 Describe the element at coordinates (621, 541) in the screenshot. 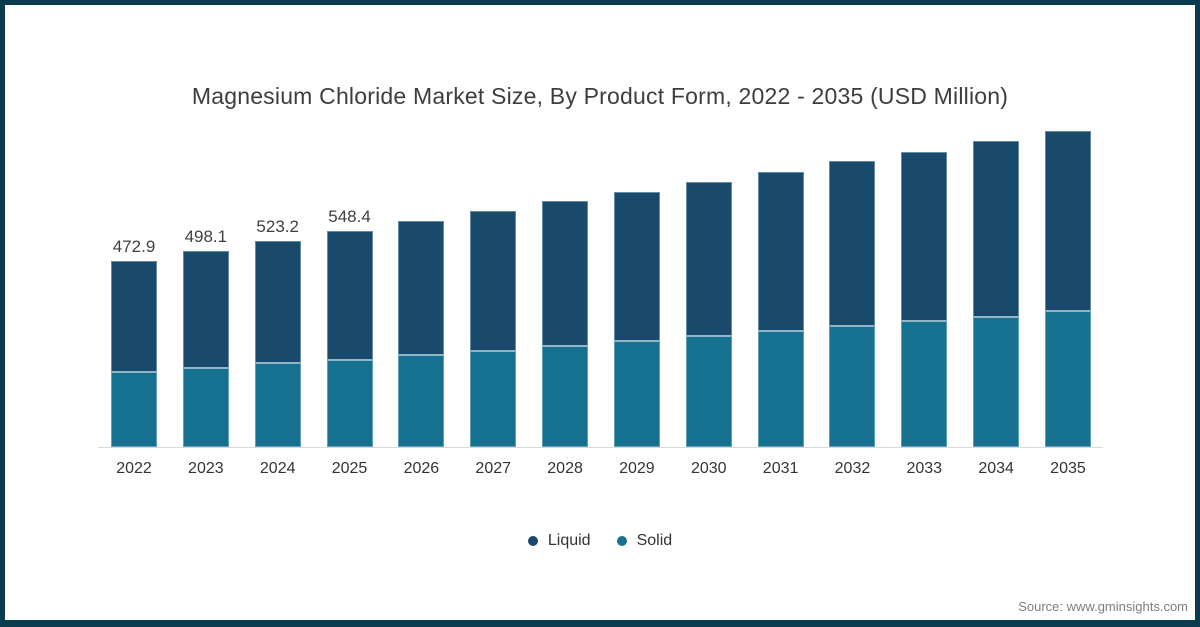

I see `solid-legend-dot-icon` at that location.